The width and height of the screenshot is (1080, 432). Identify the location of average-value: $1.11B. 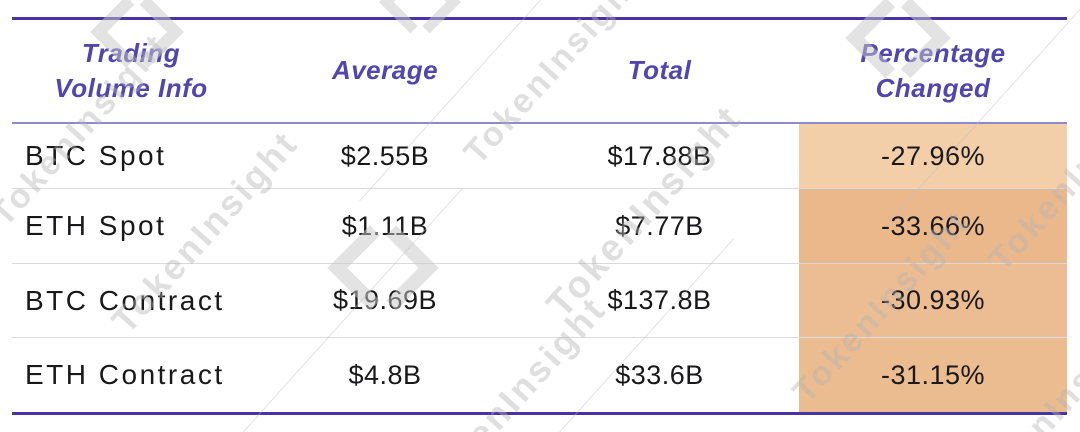
(385, 225).